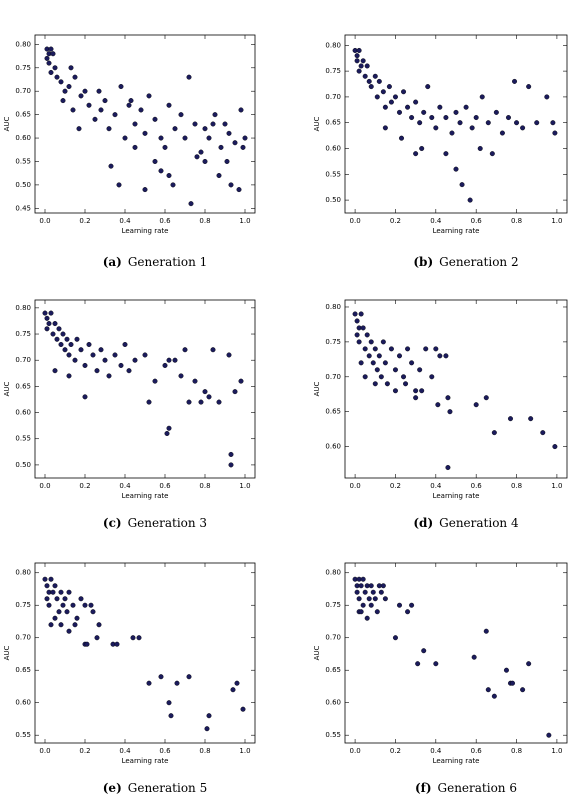  What do you see at coordinates (112, 788) in the screenshot?
I see `caption-label: (e)` at bounding box center [112, 788].